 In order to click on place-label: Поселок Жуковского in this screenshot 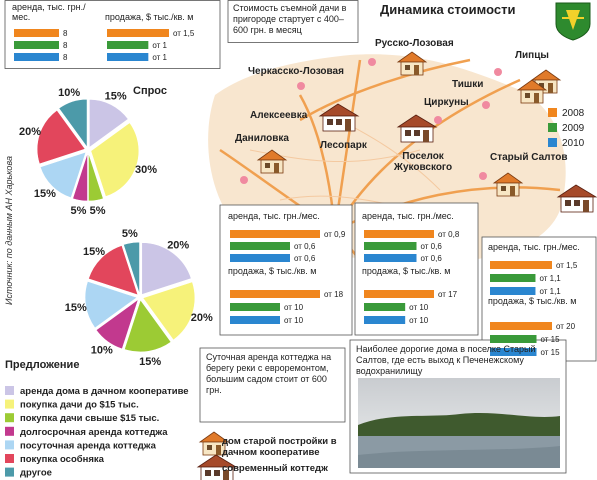, I will do `click(423, 162)`.